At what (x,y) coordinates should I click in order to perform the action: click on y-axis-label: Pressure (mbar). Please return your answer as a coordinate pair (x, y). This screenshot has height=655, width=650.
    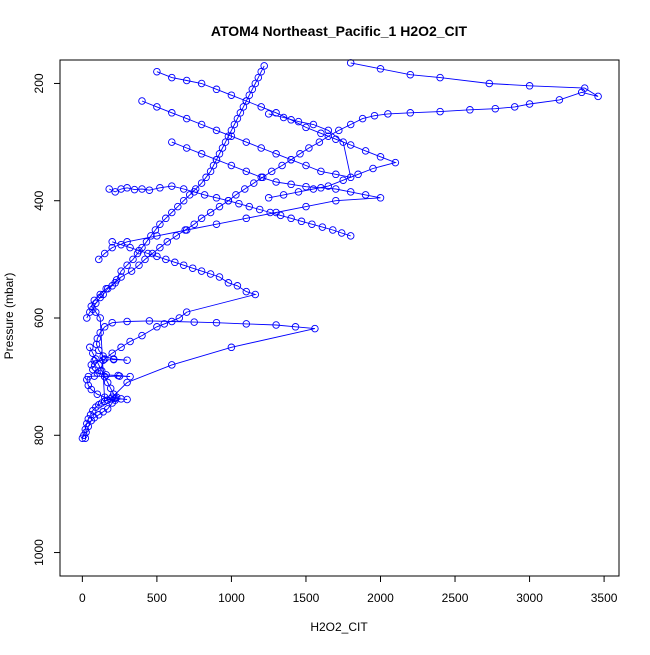
    Looking at the image, I should click on (9, 316).